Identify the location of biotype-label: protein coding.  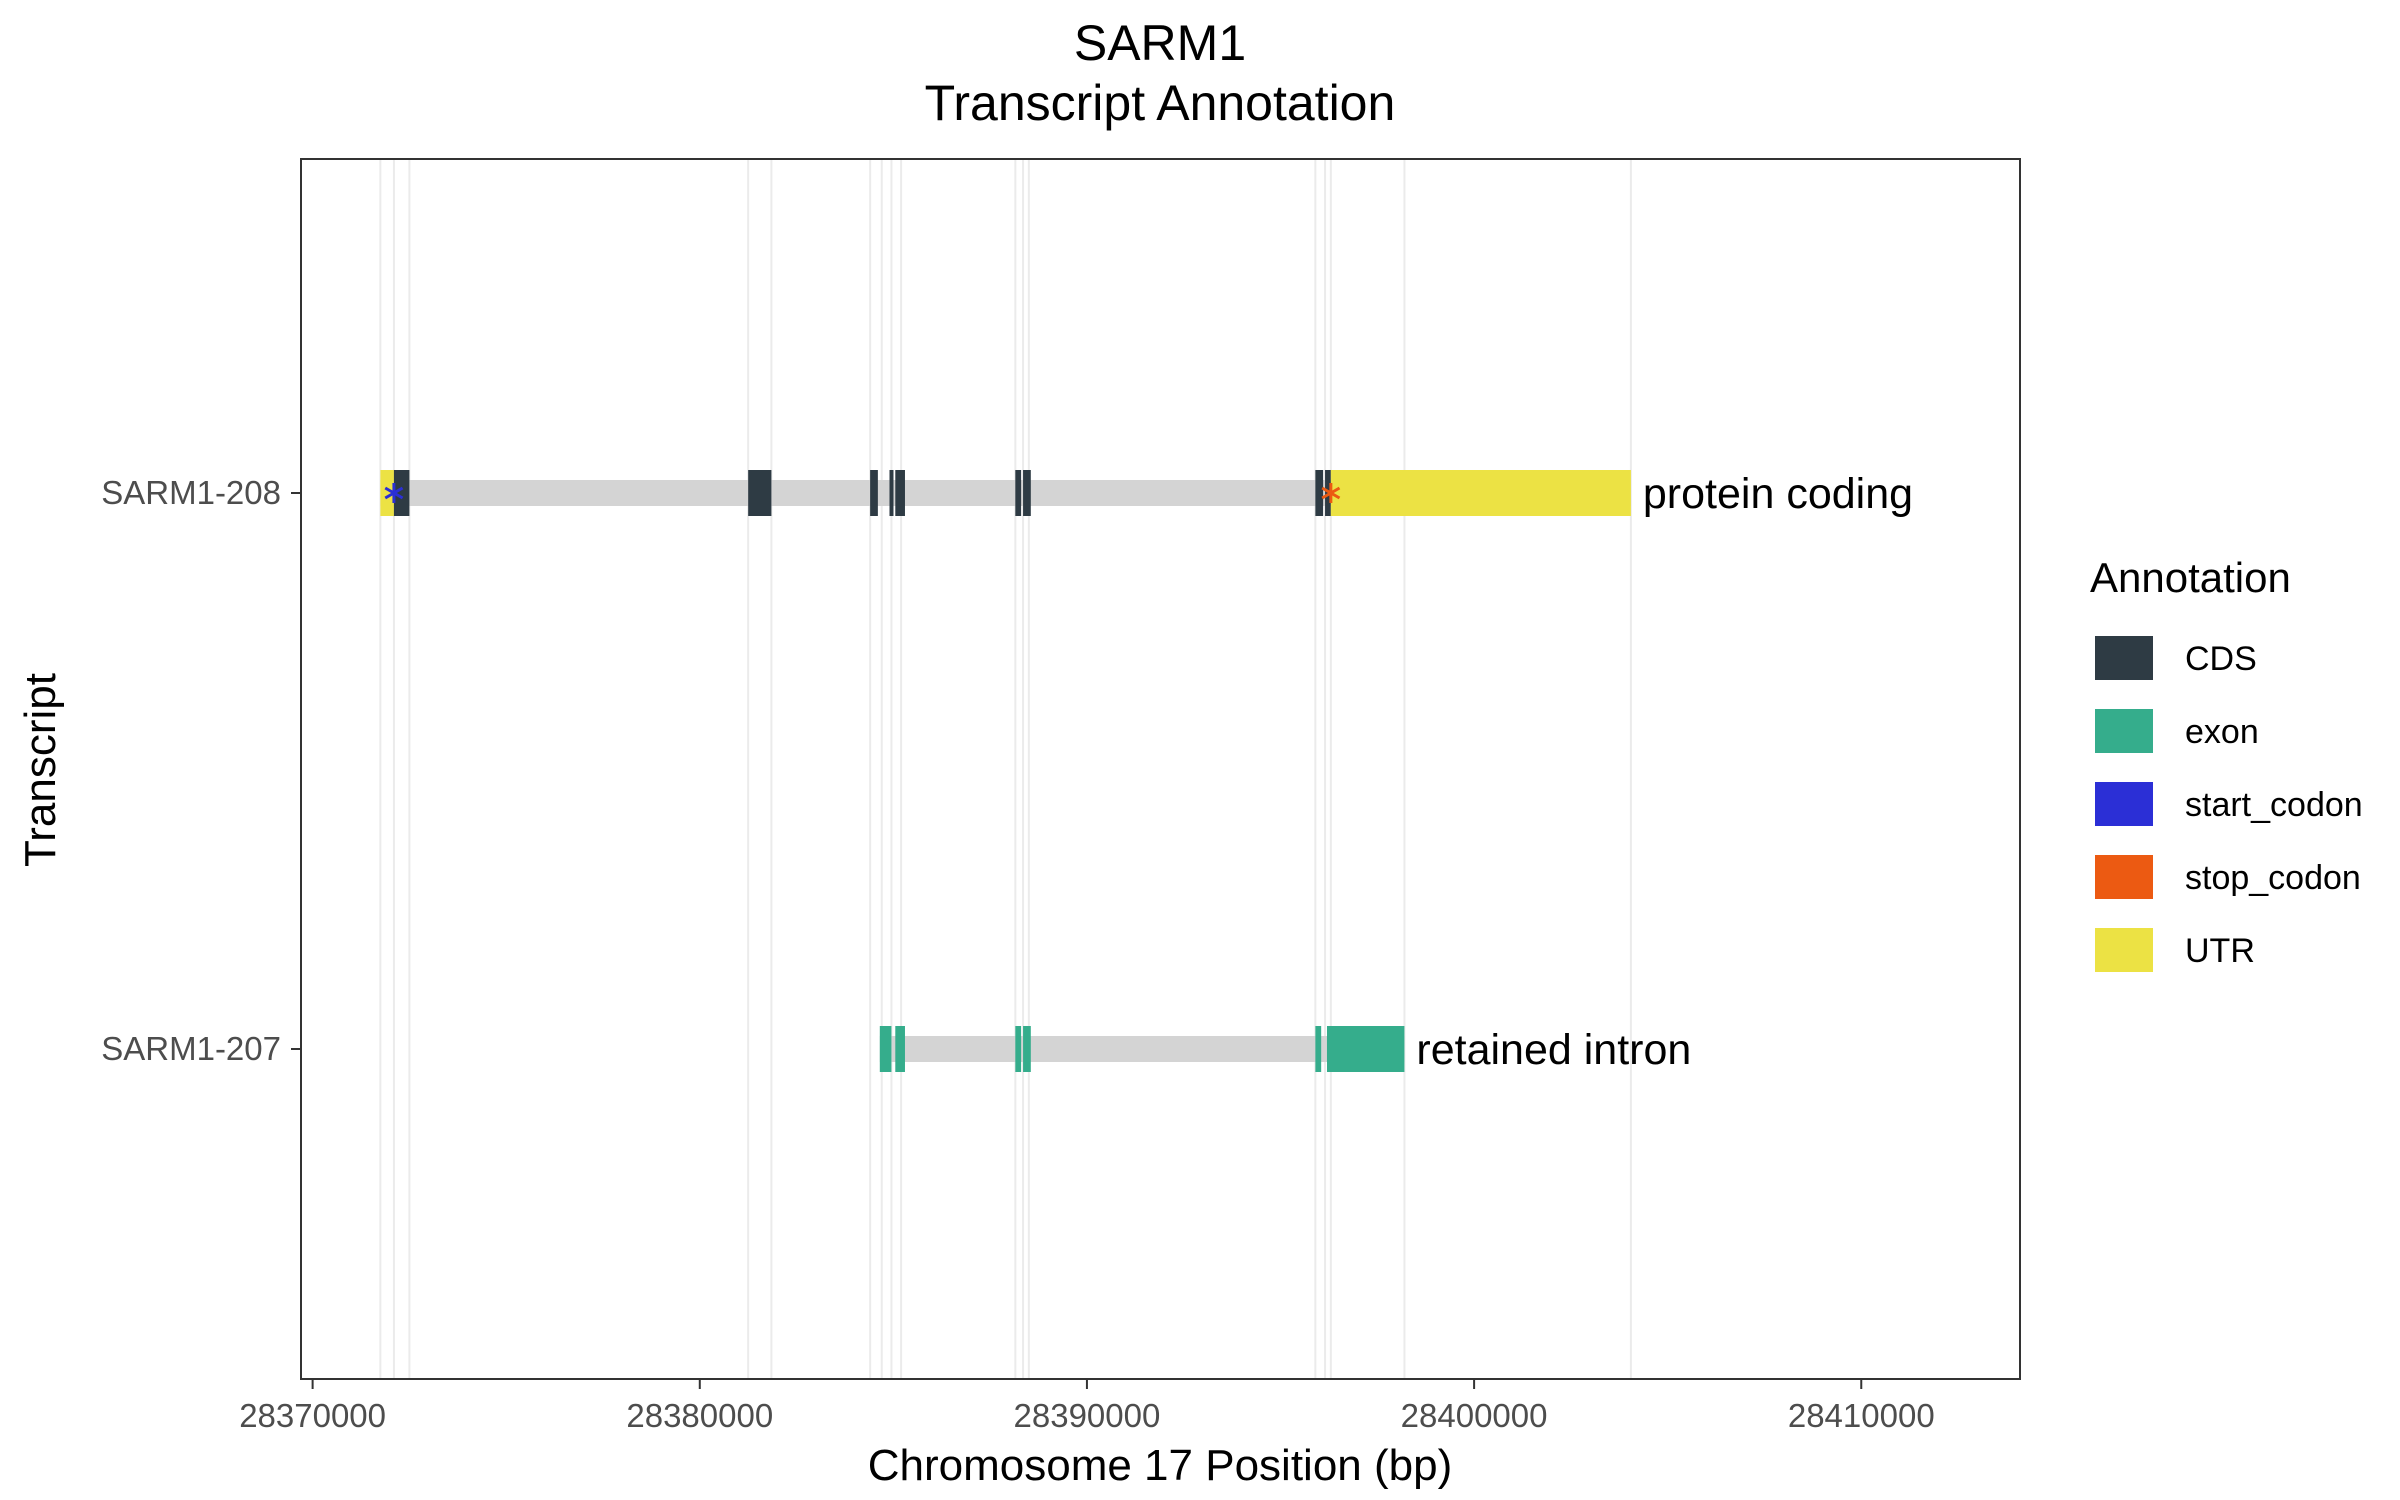
(1778, 494).